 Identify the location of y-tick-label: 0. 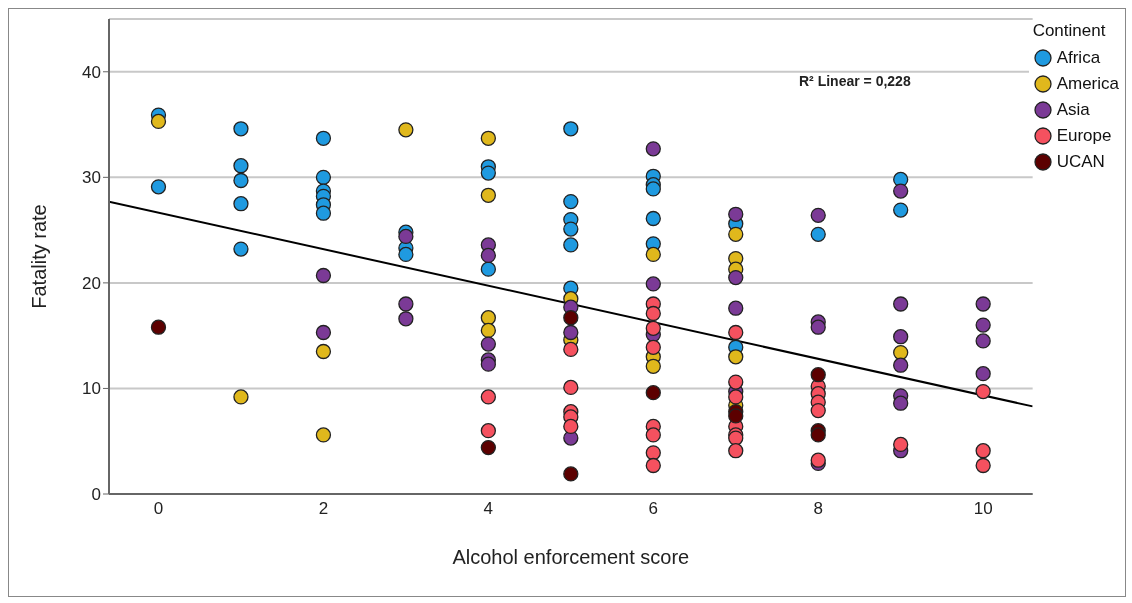
(96, 495).